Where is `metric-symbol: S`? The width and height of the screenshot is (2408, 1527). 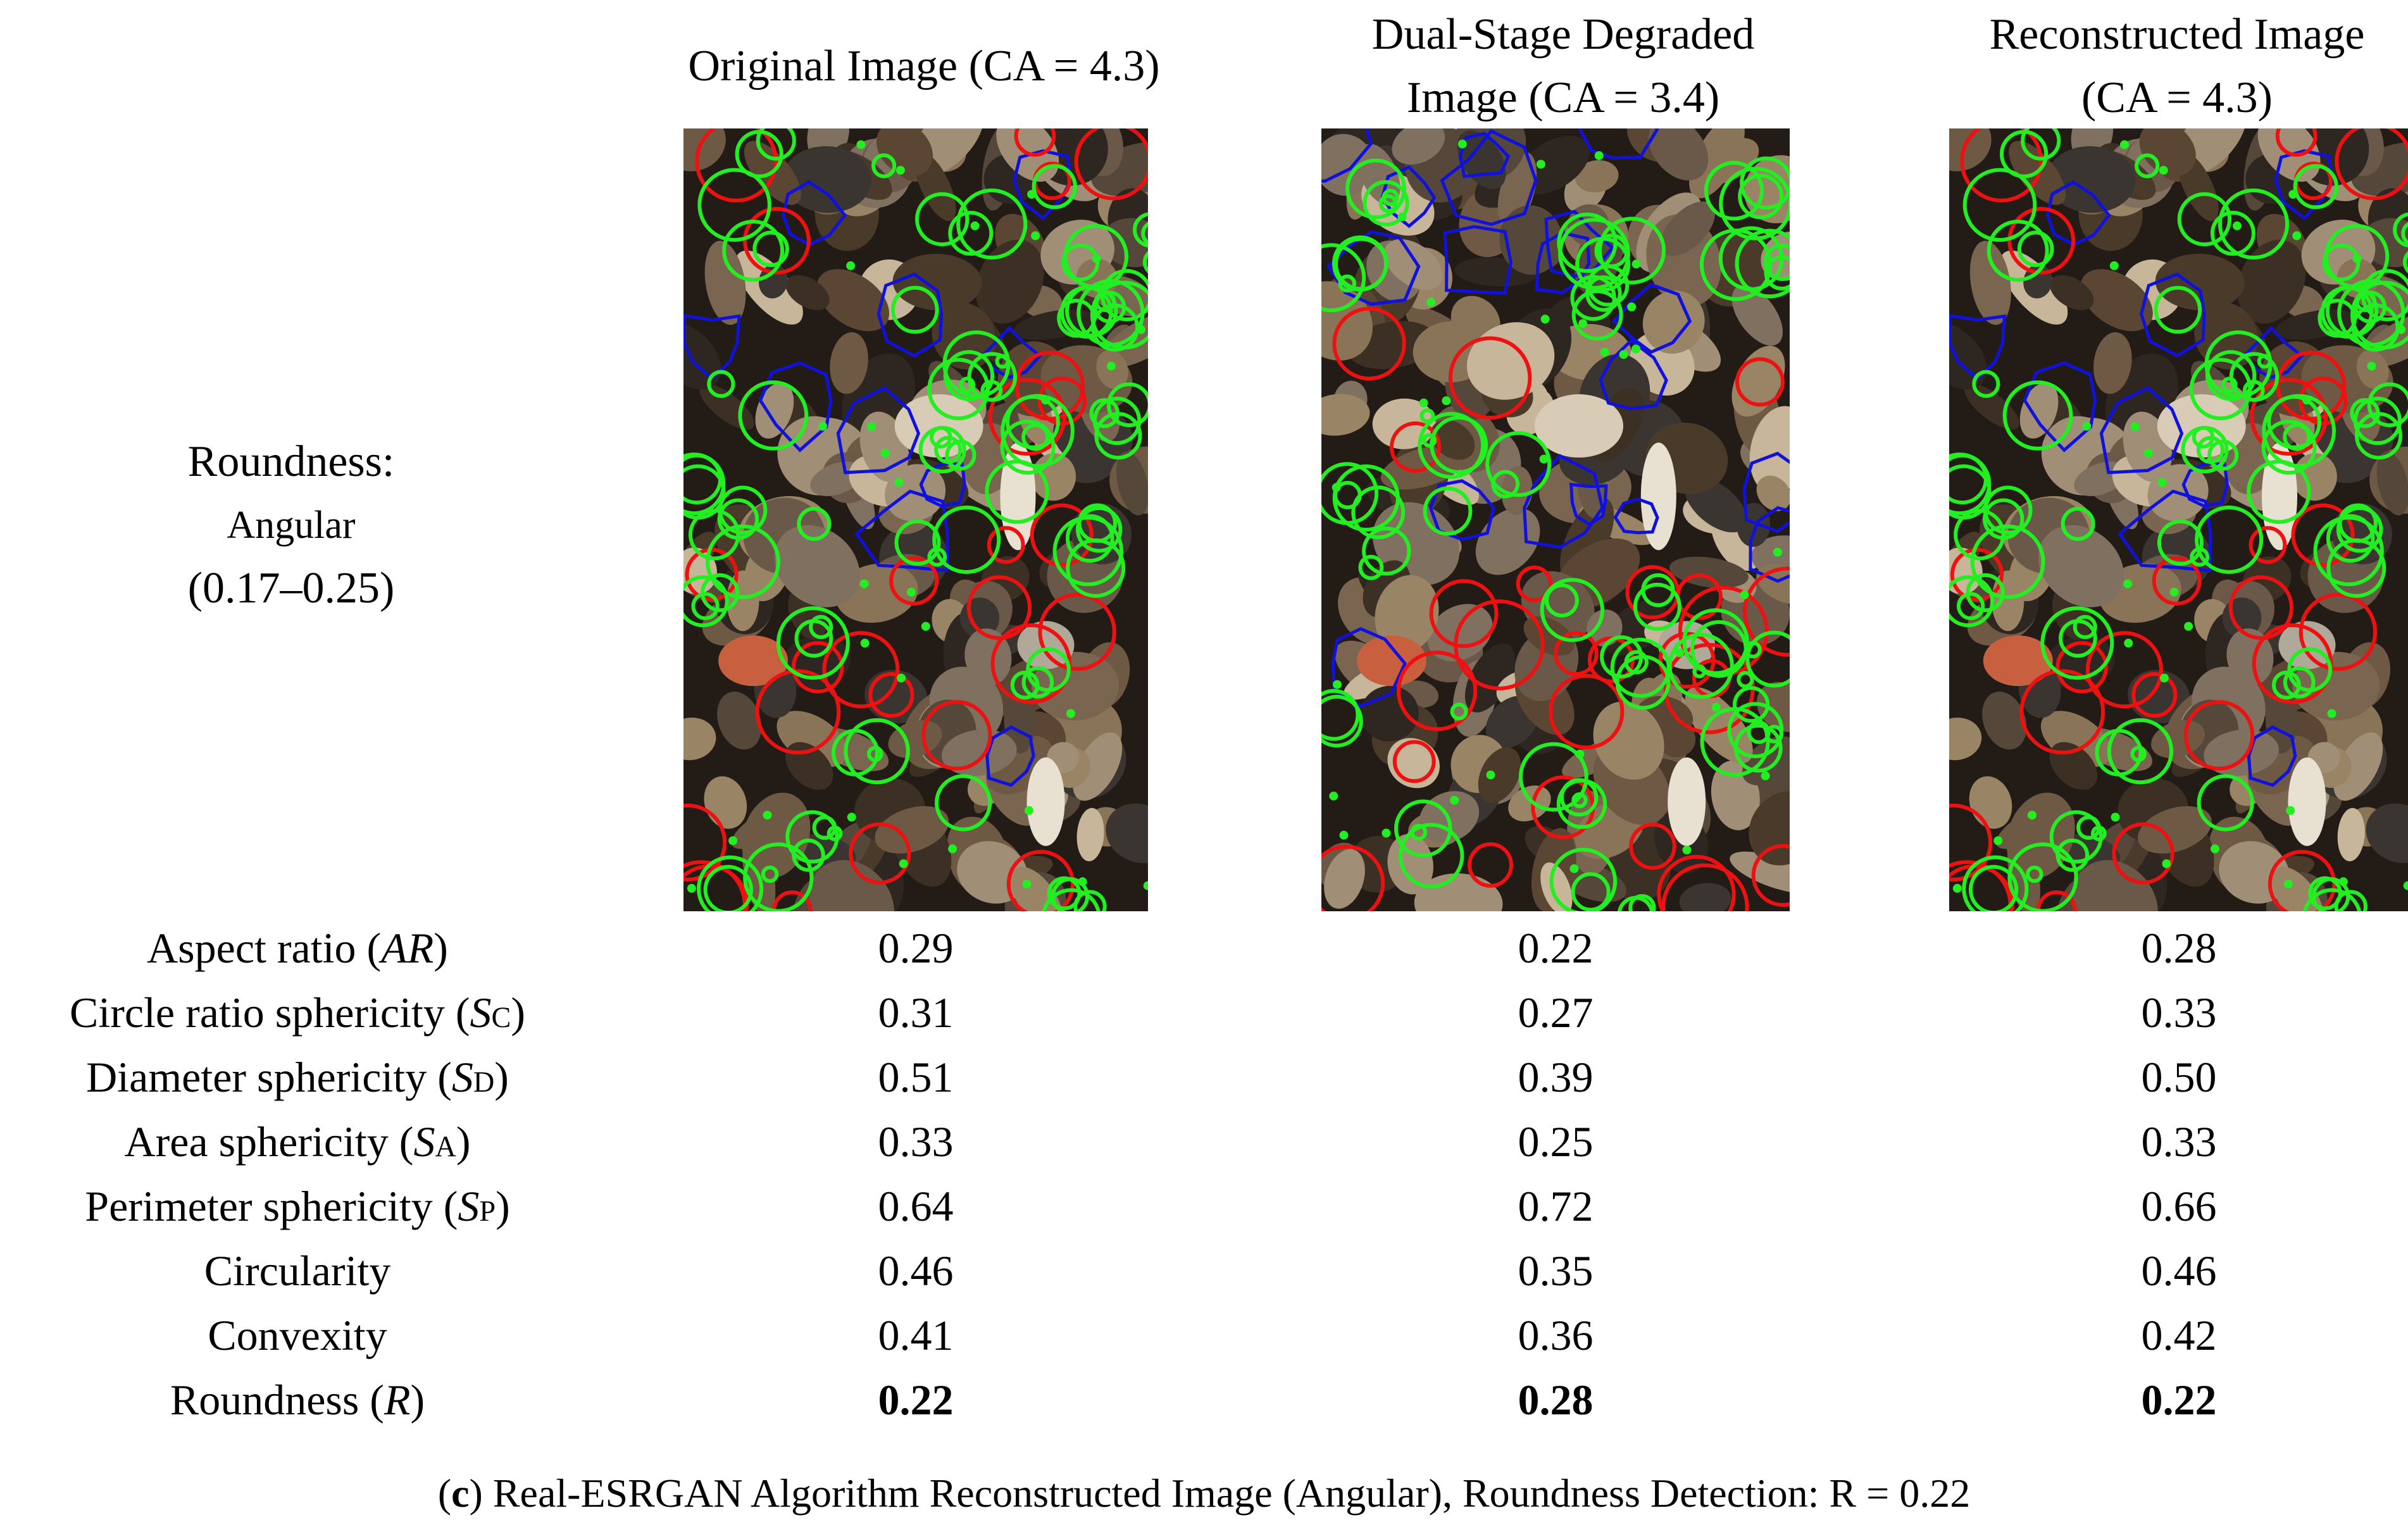
metric-symbol: S is located at coordinates (481, 1012).